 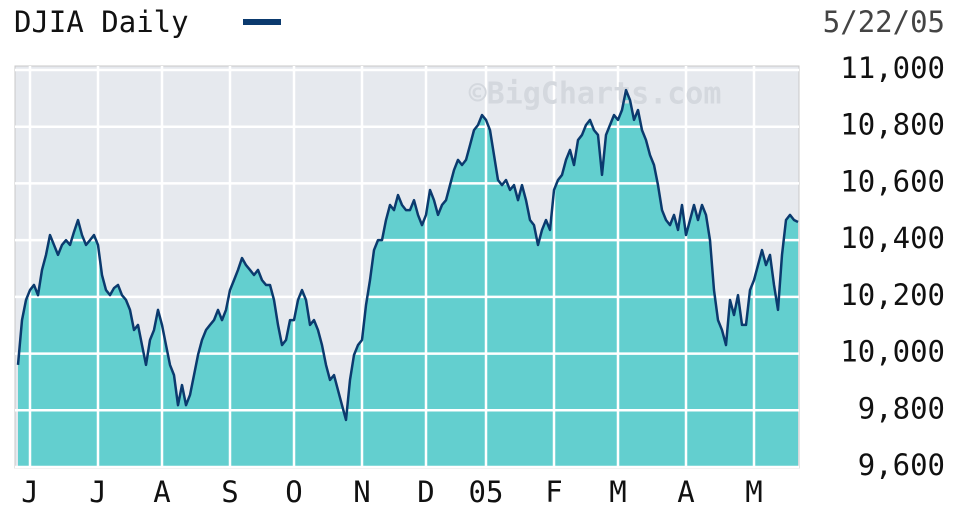 I want to click on x-tick-label: 05, so click(x=486, y=492).